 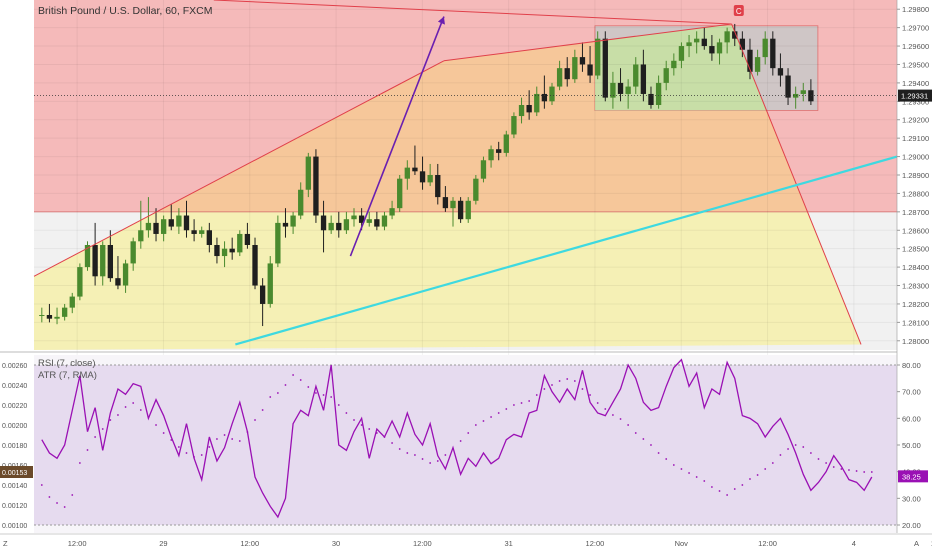 I want to click on price-tick-label: 1.28300, so click(x=915, y=286).